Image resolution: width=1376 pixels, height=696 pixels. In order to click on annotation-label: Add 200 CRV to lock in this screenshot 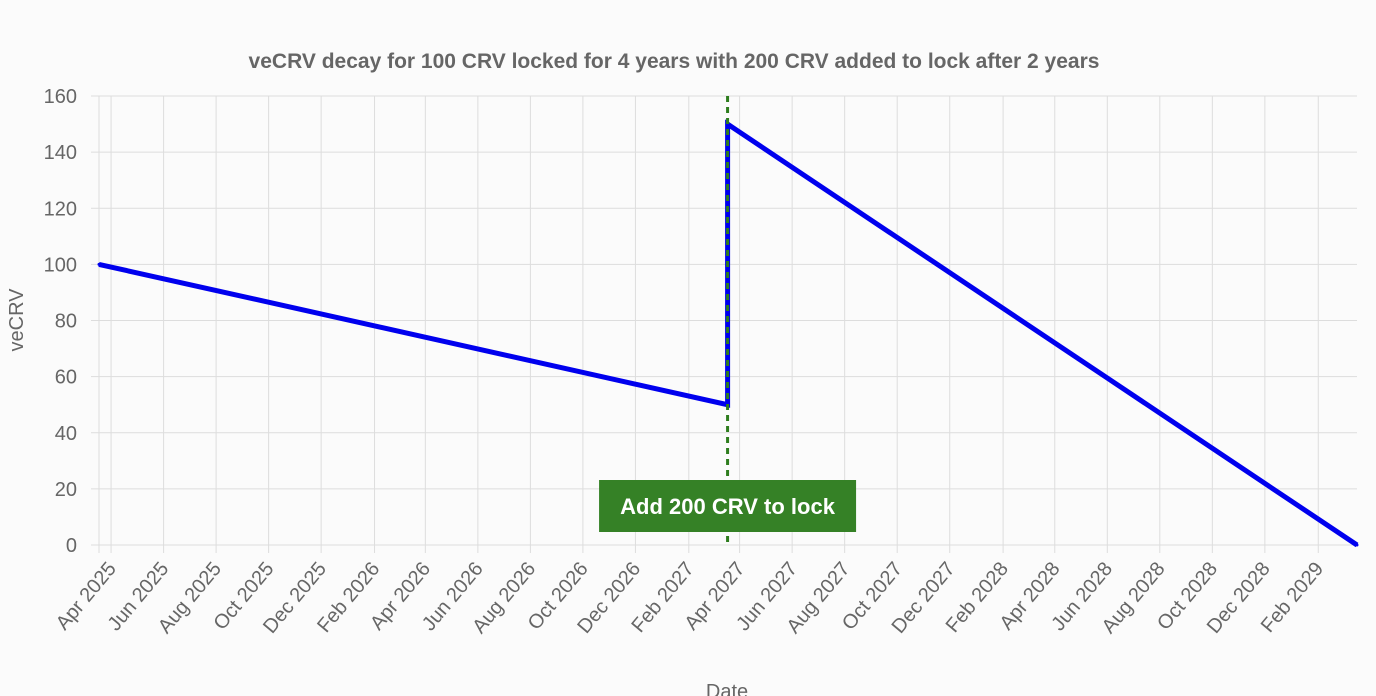, I will do `click(728, 506)`.